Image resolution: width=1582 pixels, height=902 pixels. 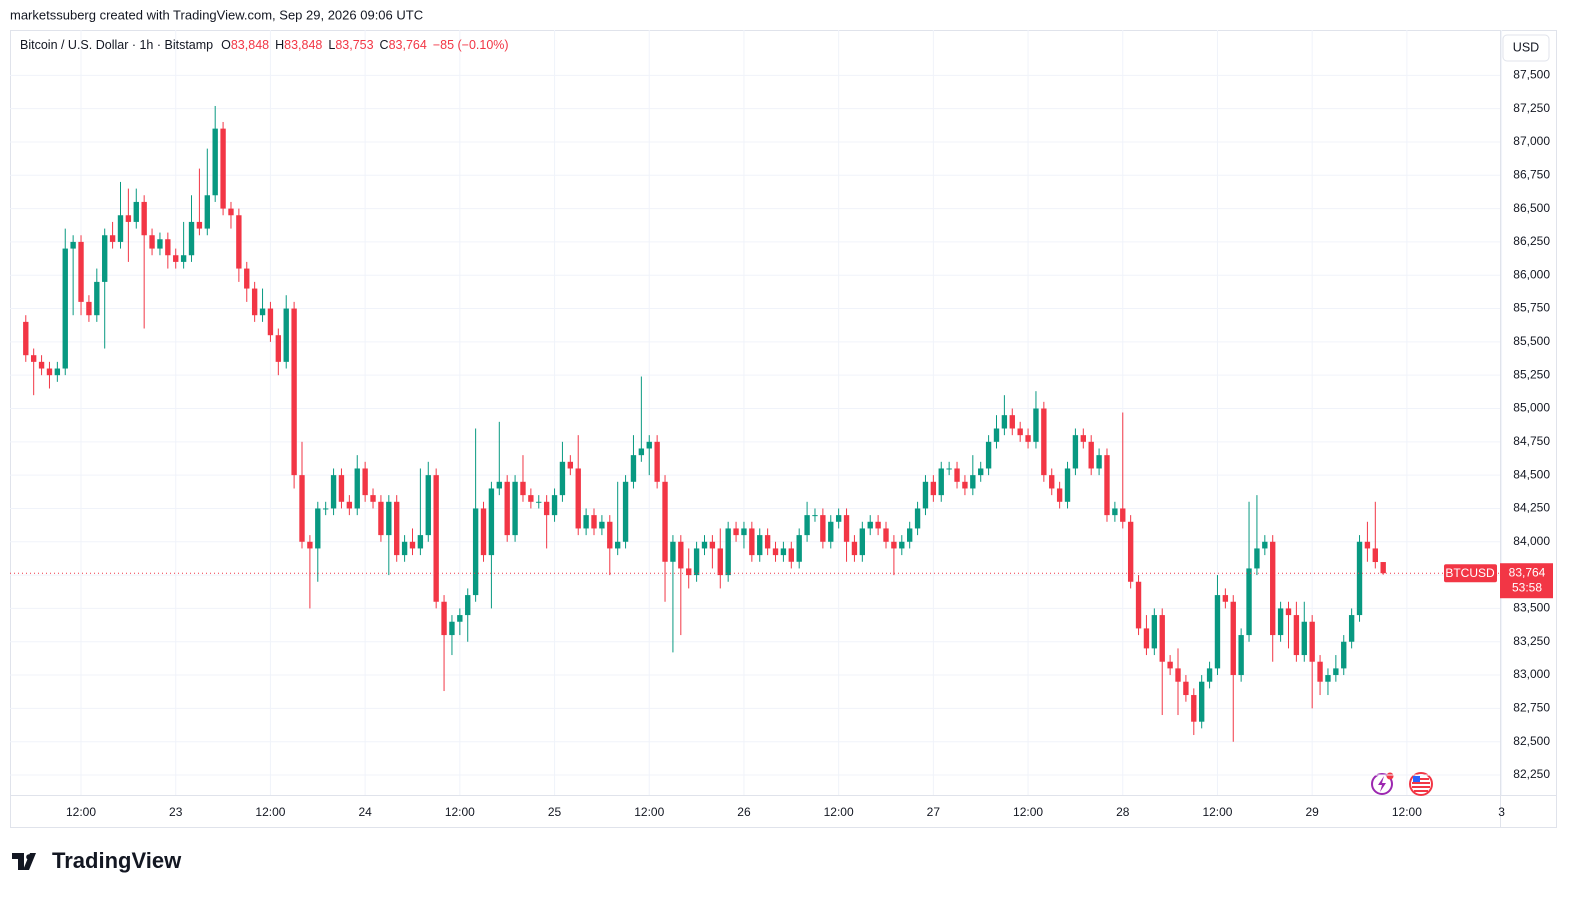 I want to click on brand: TradingView, so click(x=97, y=860).